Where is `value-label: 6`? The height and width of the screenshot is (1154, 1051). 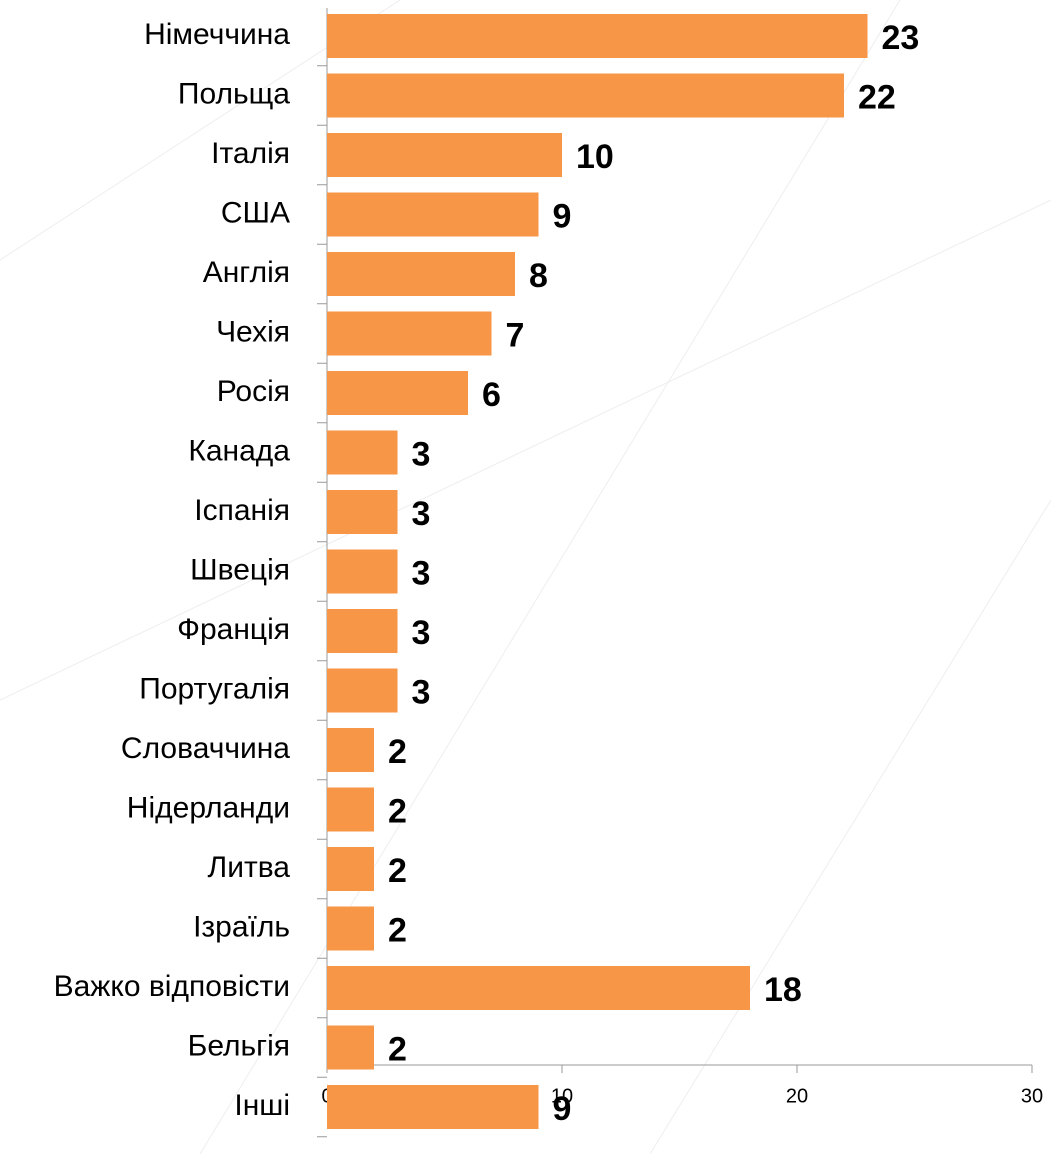 value-label: 6 is located at coordinates (491, 395).